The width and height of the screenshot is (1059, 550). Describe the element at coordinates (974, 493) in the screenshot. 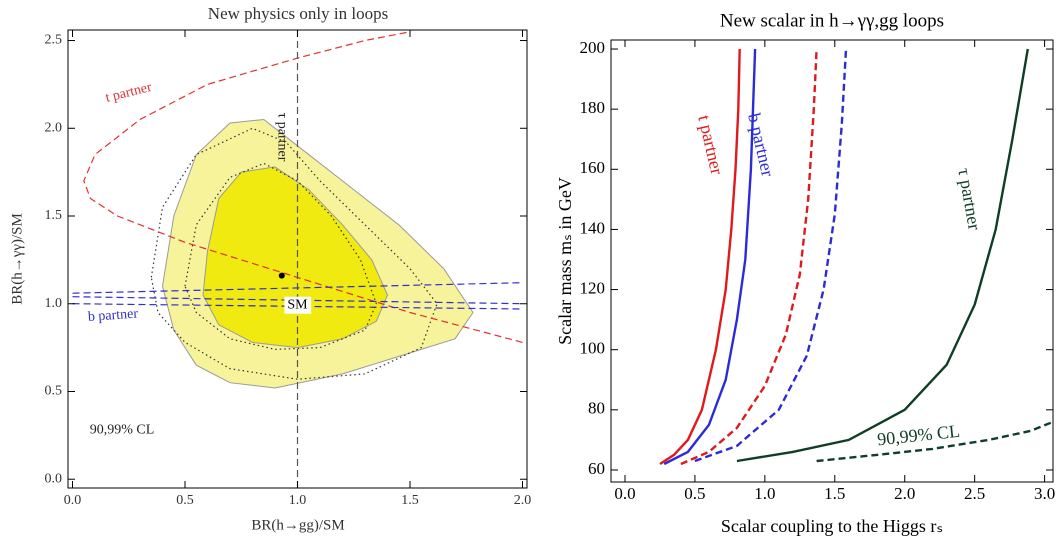

I see `x-tick-label: 2.5` at that location.